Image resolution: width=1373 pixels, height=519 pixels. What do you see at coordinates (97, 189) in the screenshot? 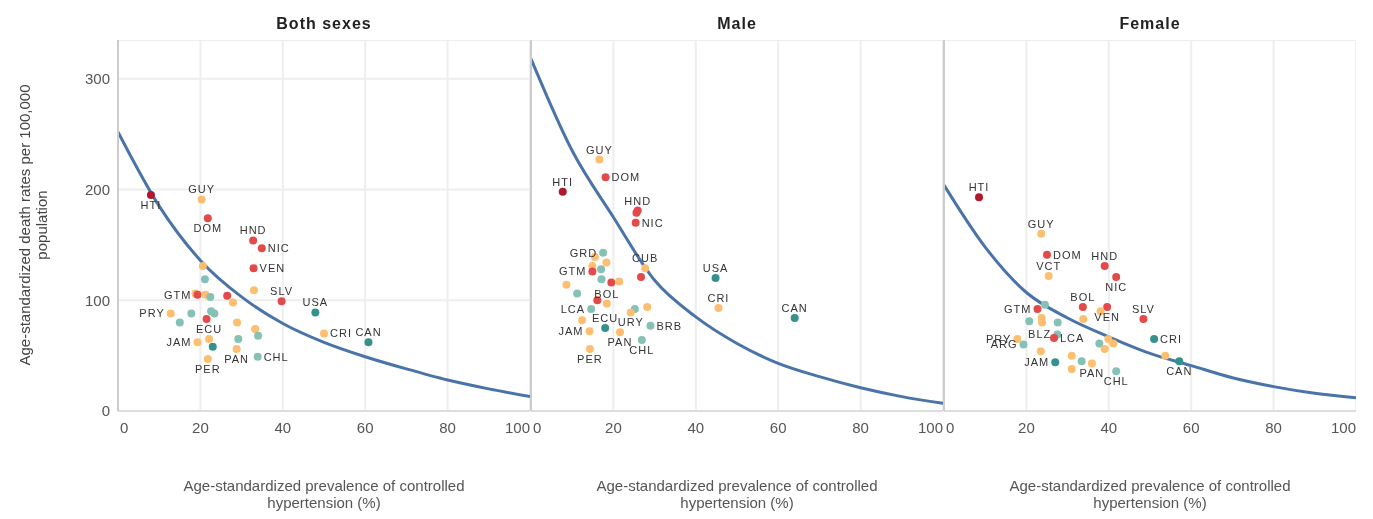
I see `y-tick-label: 200` at bounding box center [97, 189].